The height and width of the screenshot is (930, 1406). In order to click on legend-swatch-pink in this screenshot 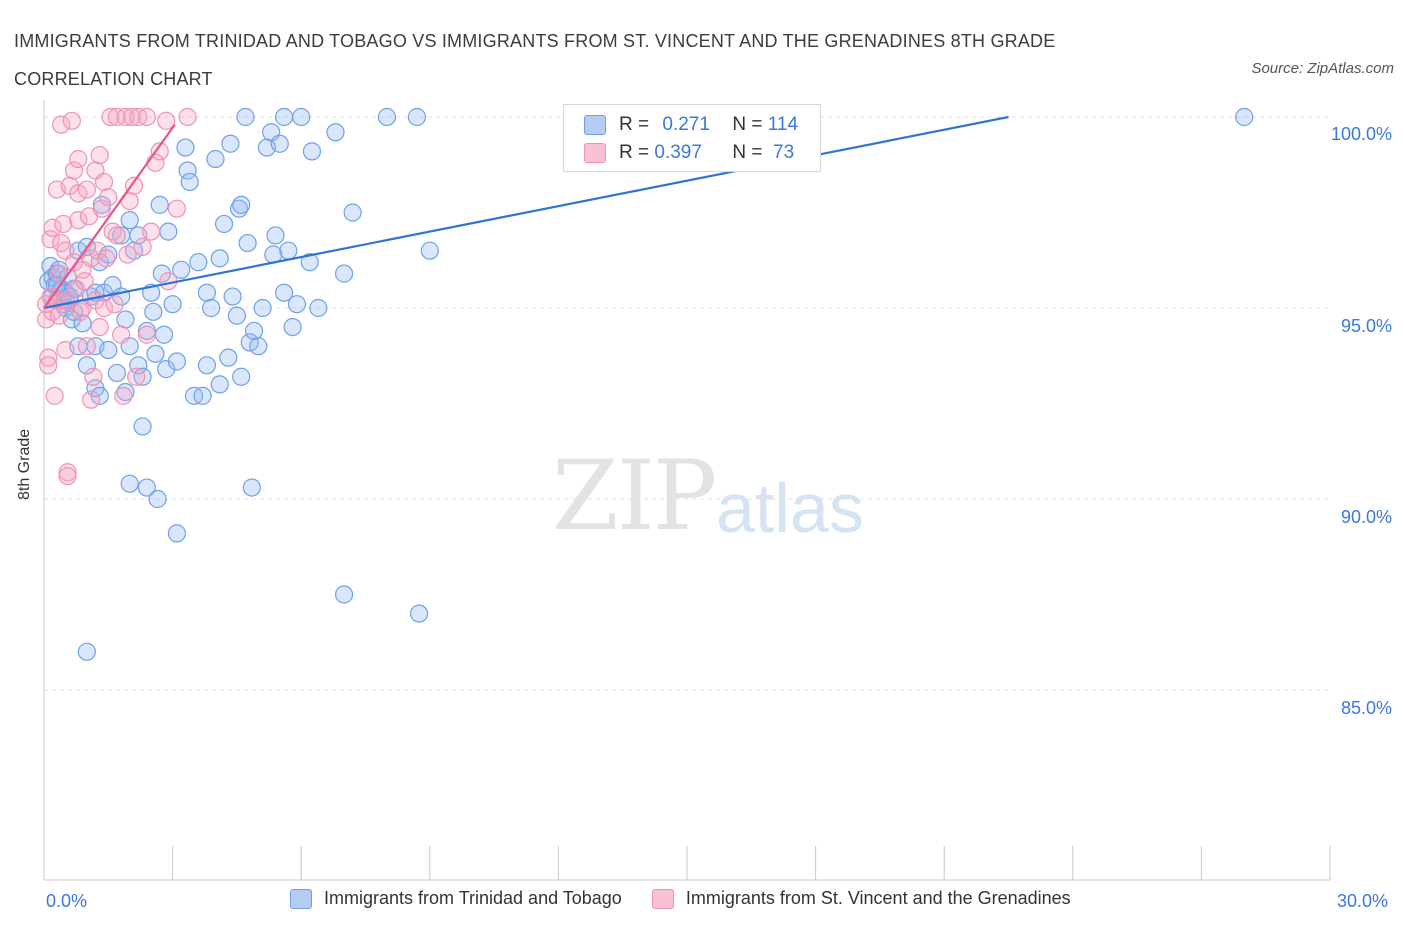, I will do `click(662, 898)`.